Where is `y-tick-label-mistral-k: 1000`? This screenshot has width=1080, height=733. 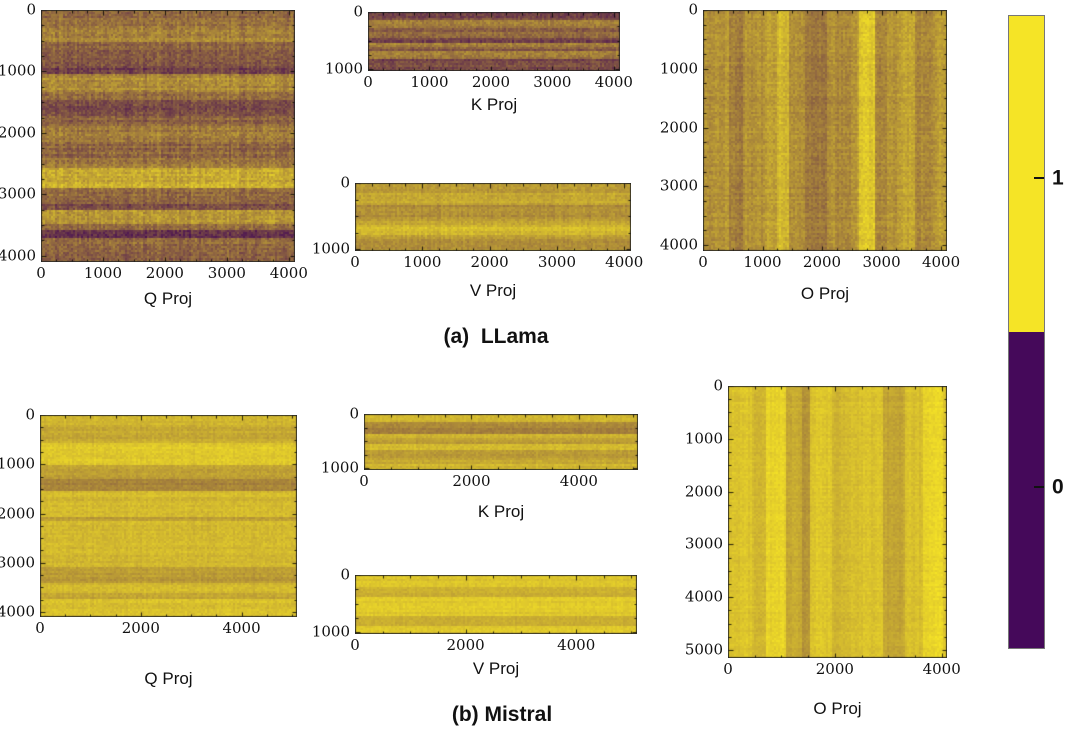 y-tick-label-mistral-k: 1000 is located at coordinates (339, 467).